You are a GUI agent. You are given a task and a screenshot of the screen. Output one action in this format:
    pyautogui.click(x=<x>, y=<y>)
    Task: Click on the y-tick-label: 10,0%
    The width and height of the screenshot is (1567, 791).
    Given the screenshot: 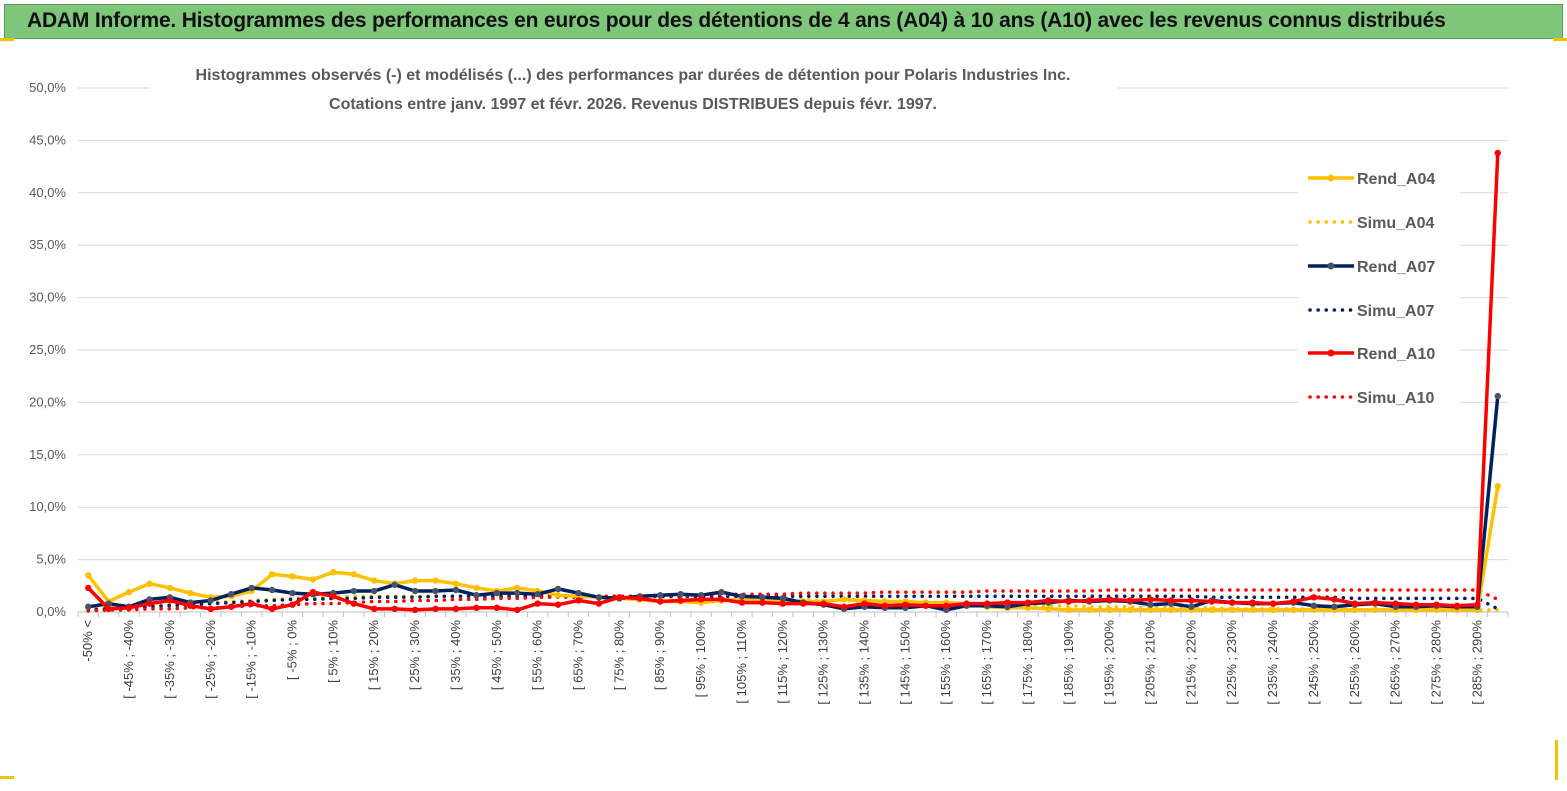 What is the action you would take?
    pyautogui.click(x=47, y=506)
    